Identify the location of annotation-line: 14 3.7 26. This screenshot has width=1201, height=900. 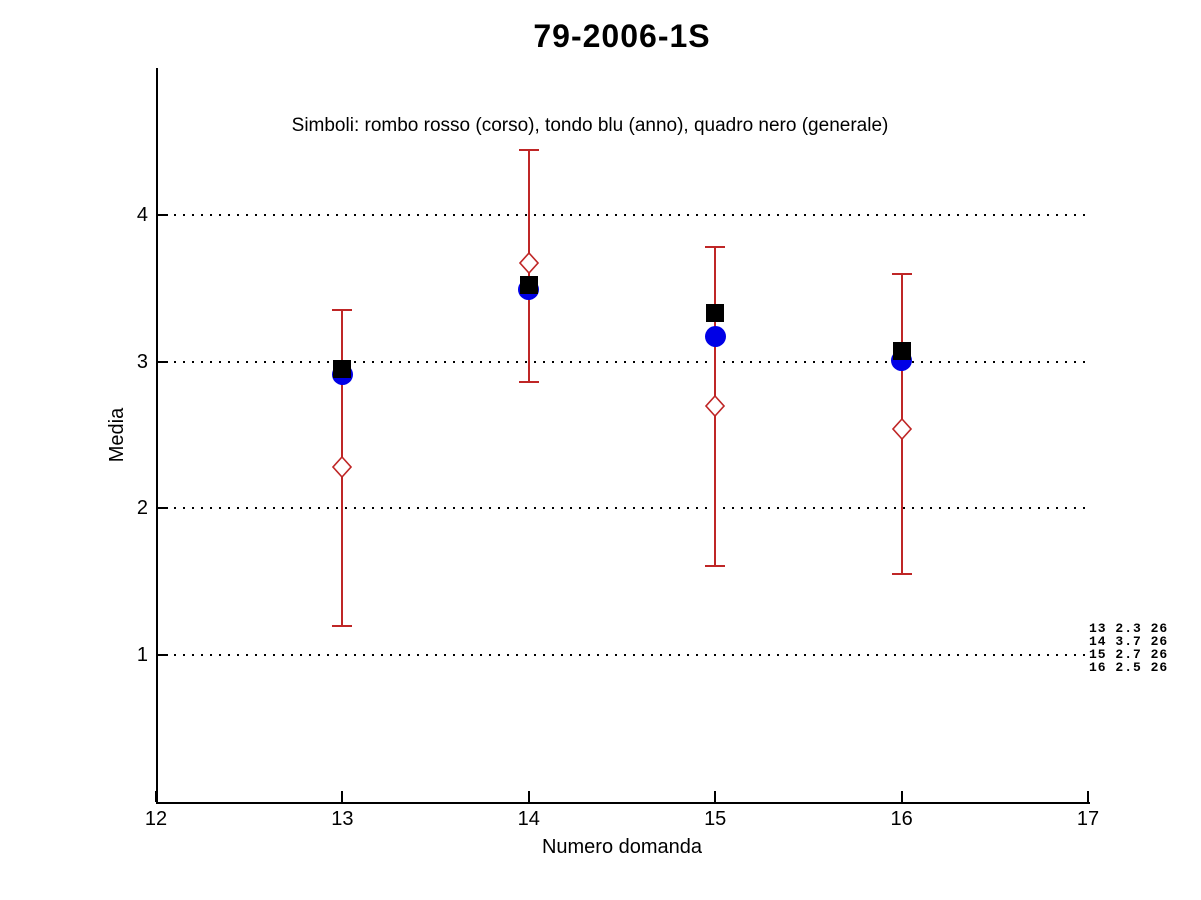
(1129, 641).